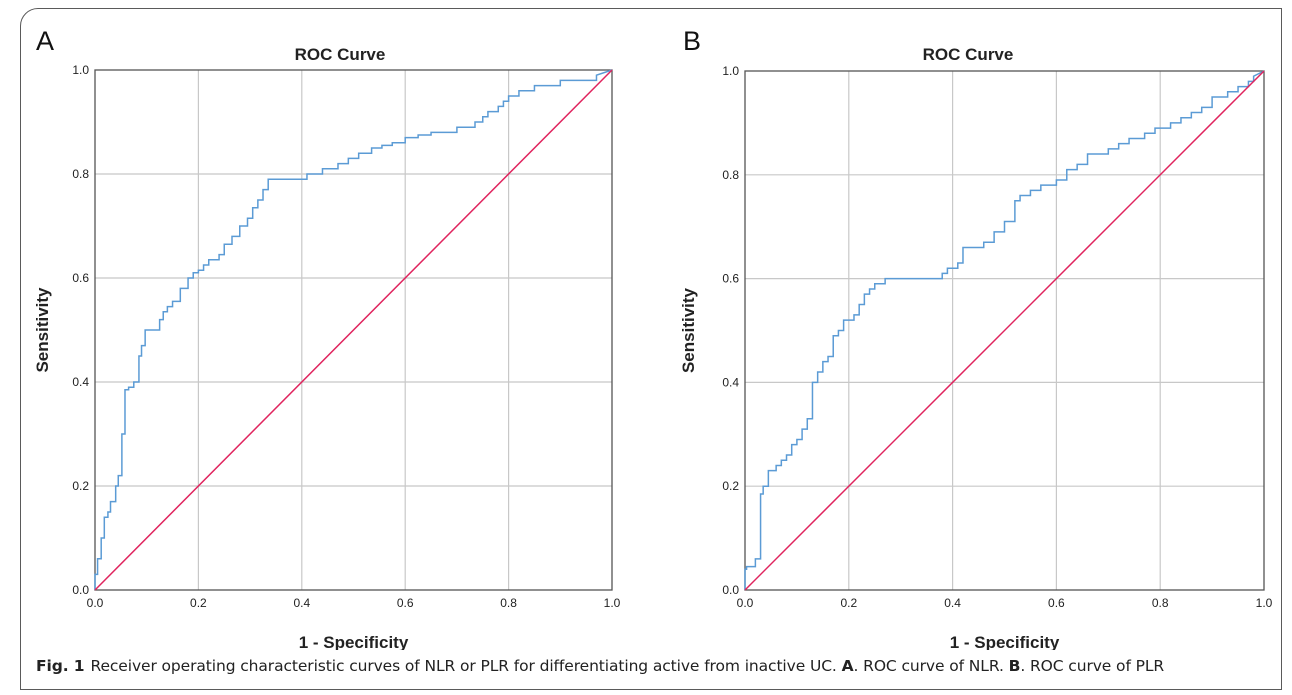 The image size is (1292, 695). What do you see at coordinates (928, 666) in the screenshot?
I see `caption-text-2: . ROC curve of NLR.` at bounding box center [928, 666].